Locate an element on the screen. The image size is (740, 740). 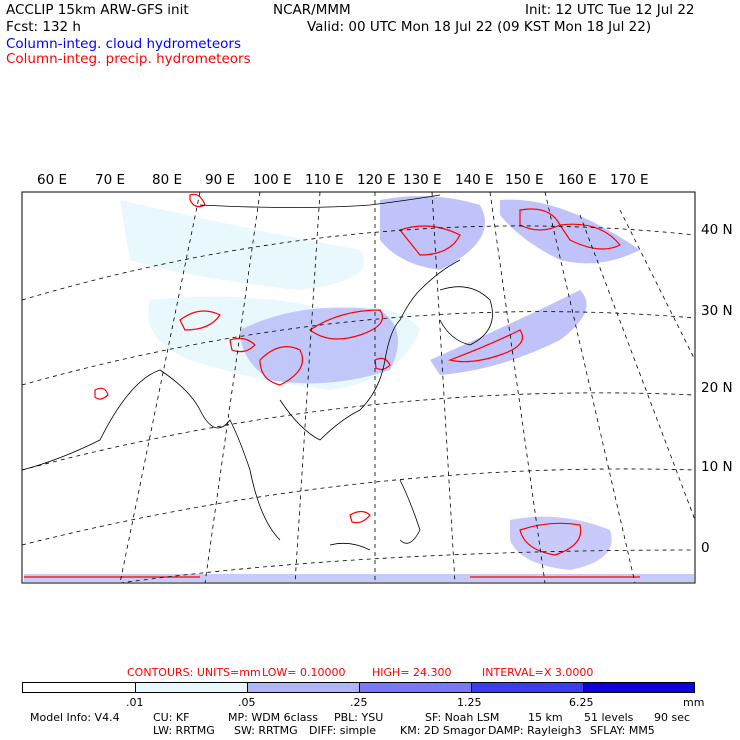
lon-label: 70 E is located at coordinates (110, 180).